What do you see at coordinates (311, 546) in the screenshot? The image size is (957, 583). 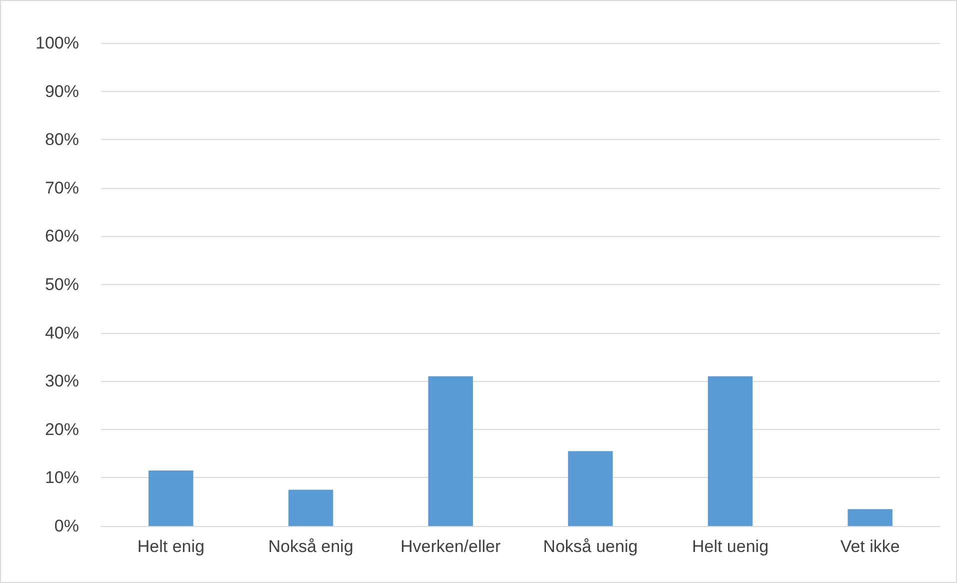 I see `x-tick-label: Nokså enig` at bounding box center [311, 546].